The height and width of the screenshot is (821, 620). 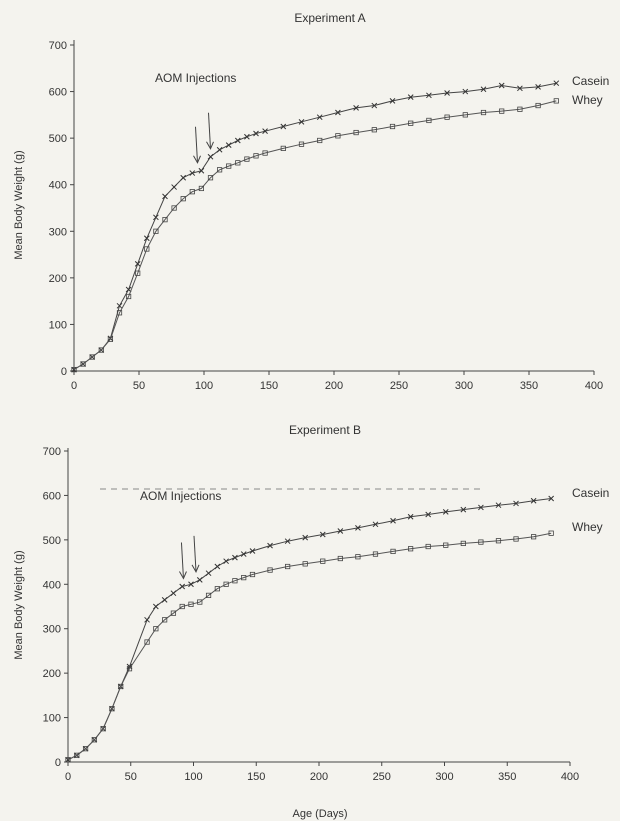 What do you see at coordinates (529, 386) in the screenshot?
I see `x-tick-label: 350` at bounding box center [529, 386].